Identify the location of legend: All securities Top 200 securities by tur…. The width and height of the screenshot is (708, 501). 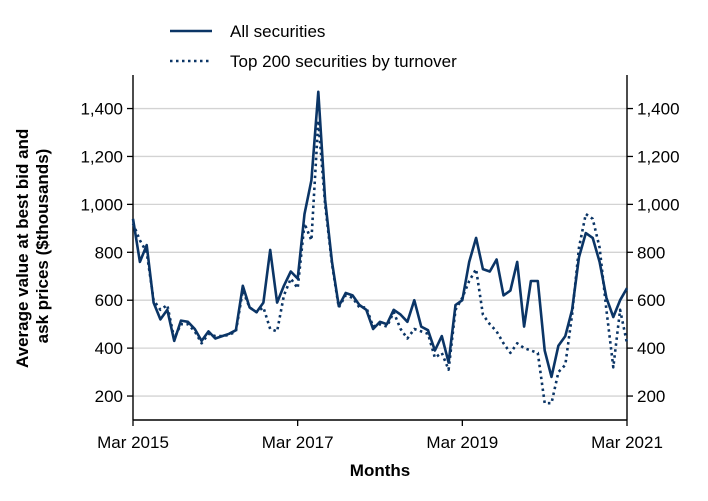
(313, 46).